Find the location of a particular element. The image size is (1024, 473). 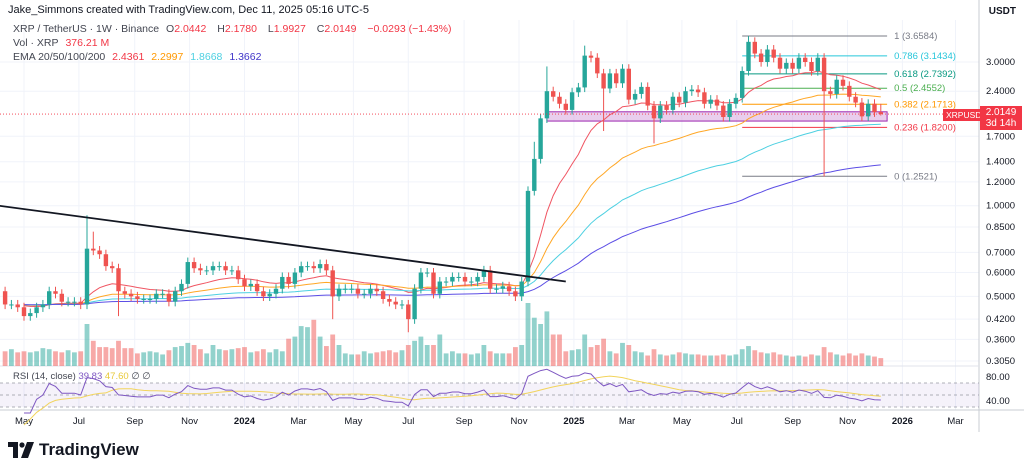

price-tick-label: 1.7000 is located at coordinates (1000, 136).